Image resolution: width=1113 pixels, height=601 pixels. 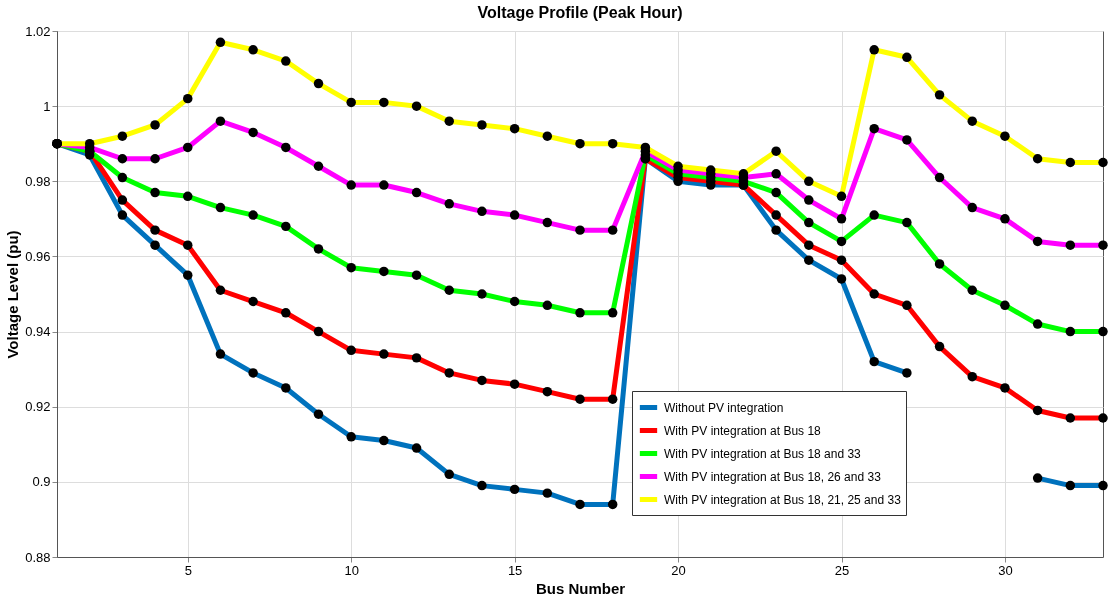 I want to click on y-tick-label: 0.88, so click(x=38, y=557).